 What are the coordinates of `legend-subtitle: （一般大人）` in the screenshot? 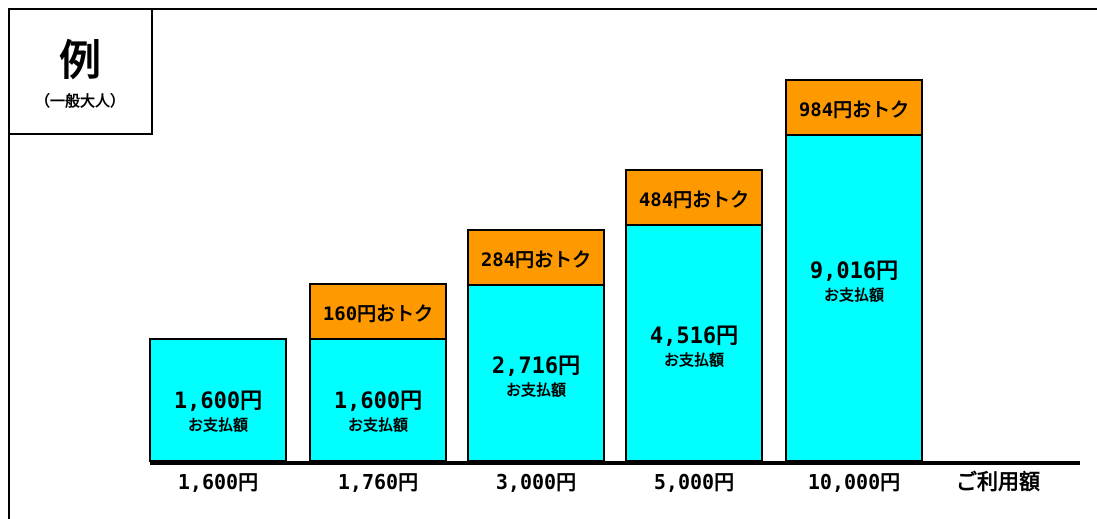 It's located at (80, 101).